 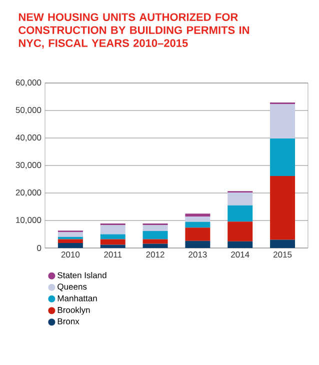 What do you see at coordinates (240, 255) in the screenshot?
I see `x-tick-label: 2014` at bounding box center [240, 255].